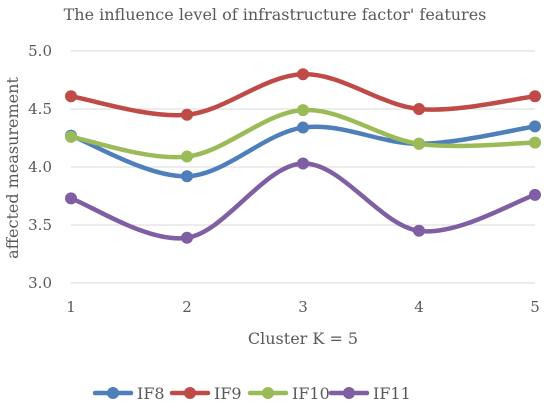  What do you see at coordinates (151, 393) in the screenshot?
I see `legend-label: IF8` at bounding box center [151, 393].